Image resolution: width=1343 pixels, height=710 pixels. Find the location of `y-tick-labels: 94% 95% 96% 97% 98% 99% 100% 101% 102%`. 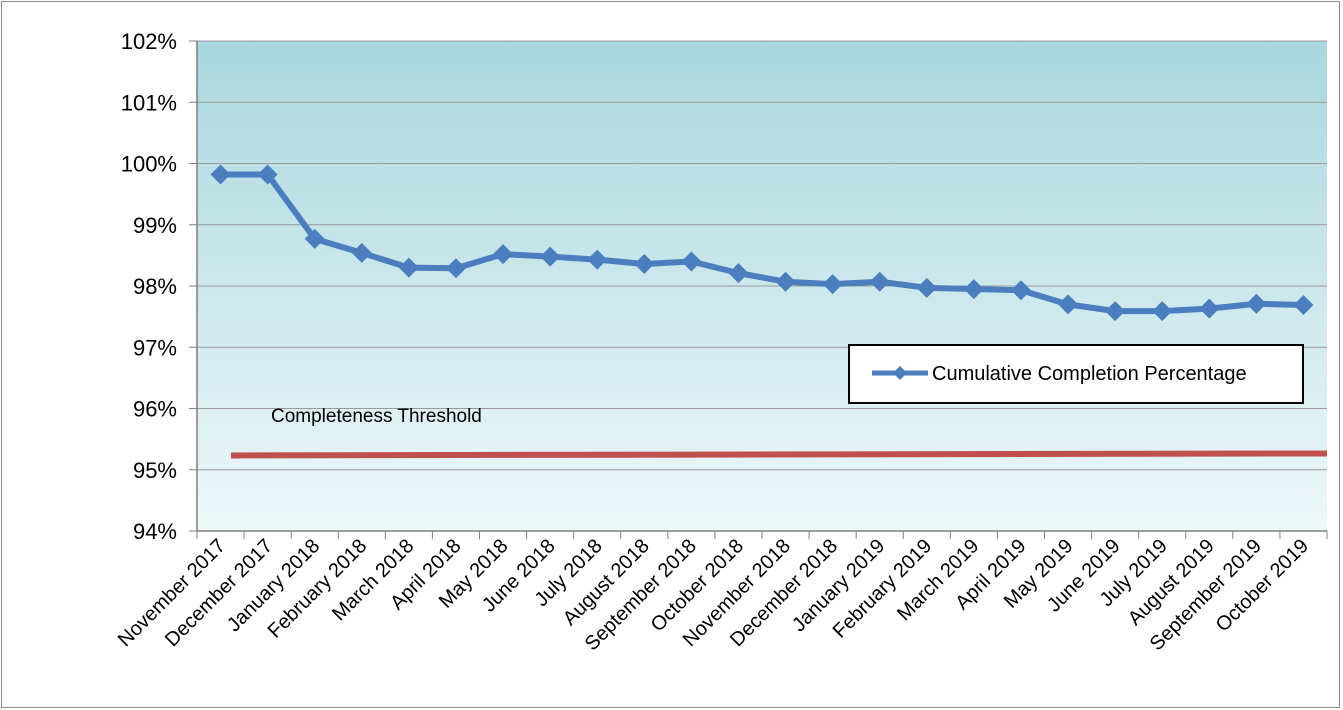

y-tick-labels: 94% 95% 96% 97% 98% 99% 100% 101% 102% is located at coordinates (149, 286).